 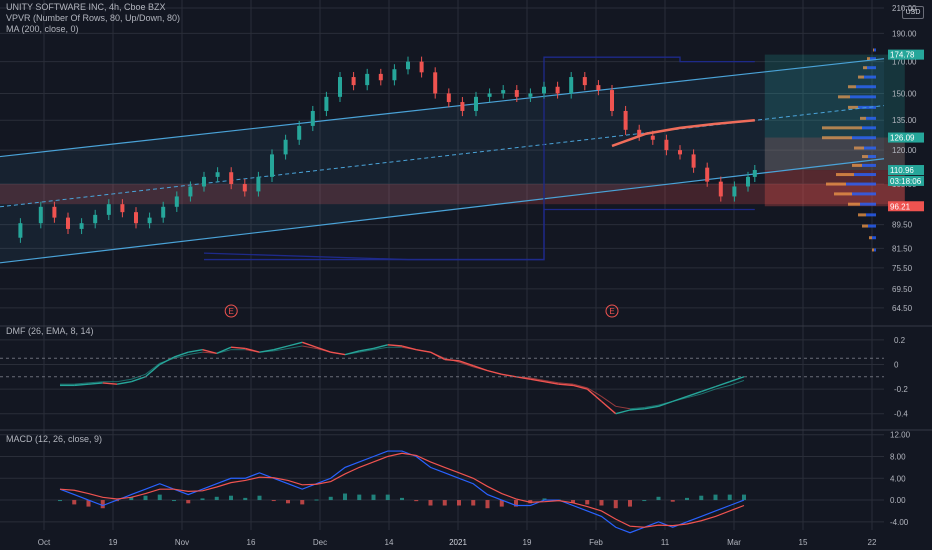 I want to click on ma-legend: MA (200, close, 0), so click(x=42, y=29).